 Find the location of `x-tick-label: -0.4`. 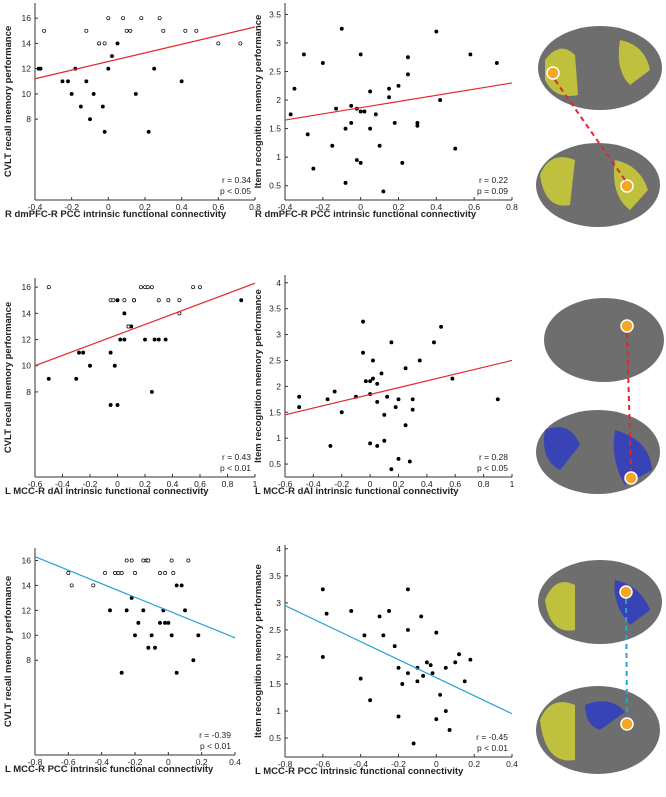

x-tick-label: -0.4 is located at coordinates (101, 762).